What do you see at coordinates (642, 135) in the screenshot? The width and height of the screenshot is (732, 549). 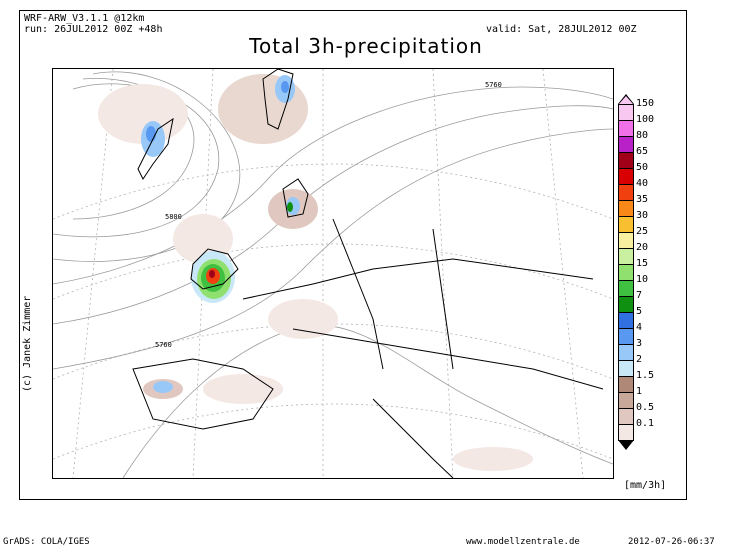 I see `legend-label: 80` at bounding box center [642, 135].